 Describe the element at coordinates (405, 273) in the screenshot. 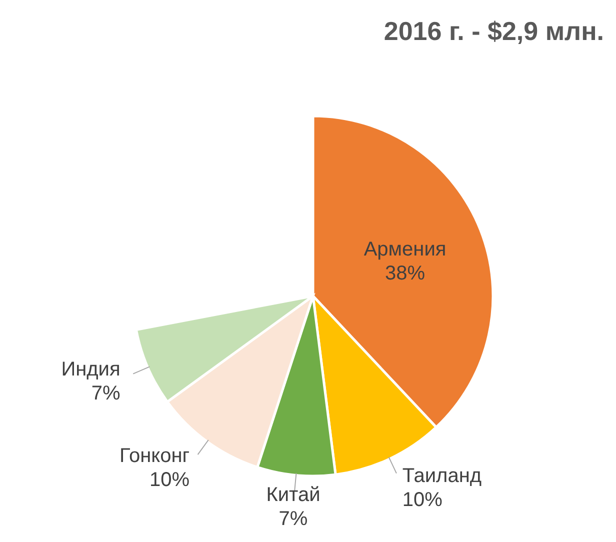

I see `data-label: 38%` at that location.